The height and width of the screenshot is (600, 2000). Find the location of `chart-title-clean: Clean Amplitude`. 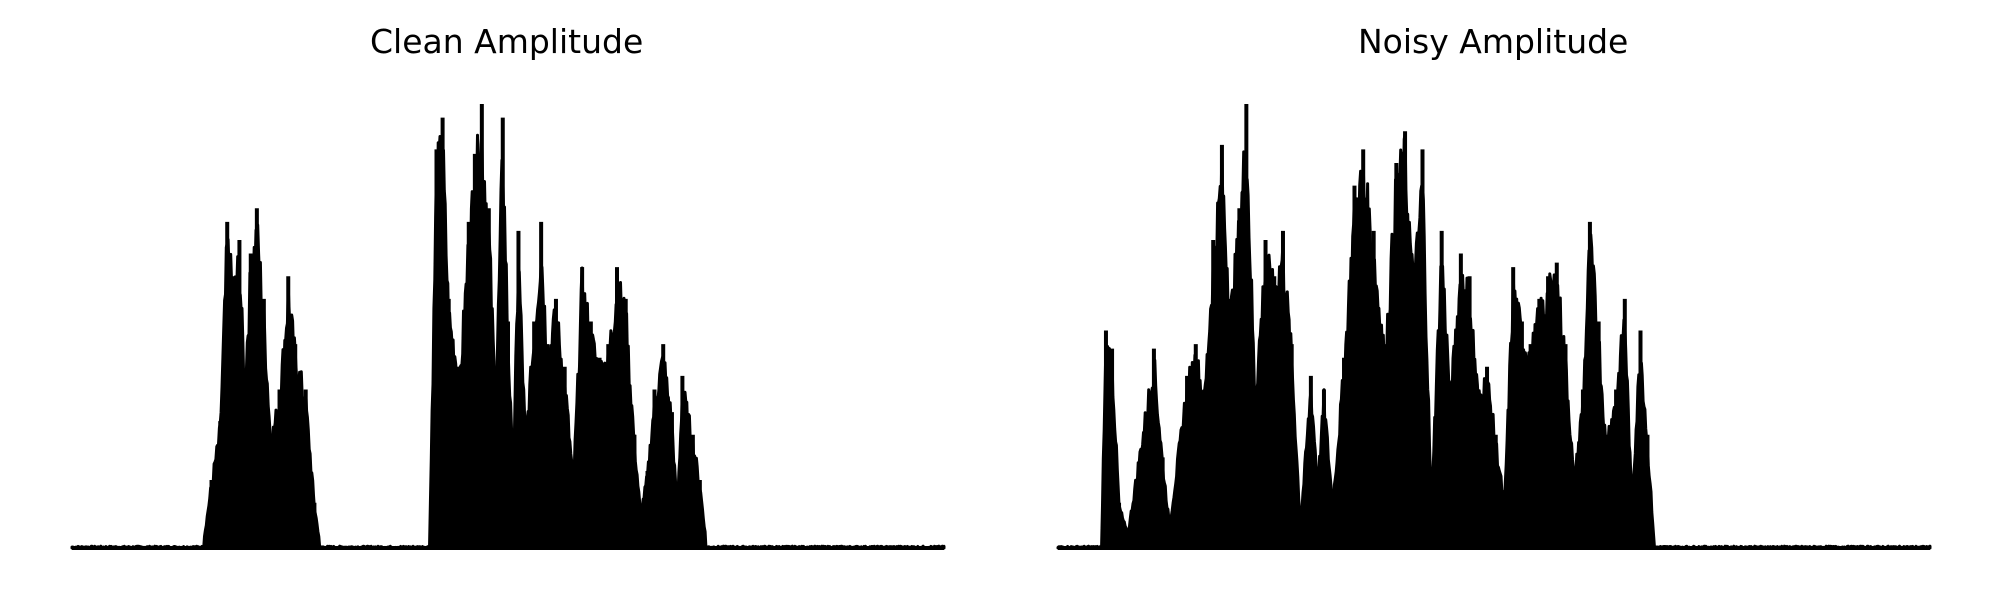

chart-title-clean: Clean Amplitude is located at coordinates (507, 41).